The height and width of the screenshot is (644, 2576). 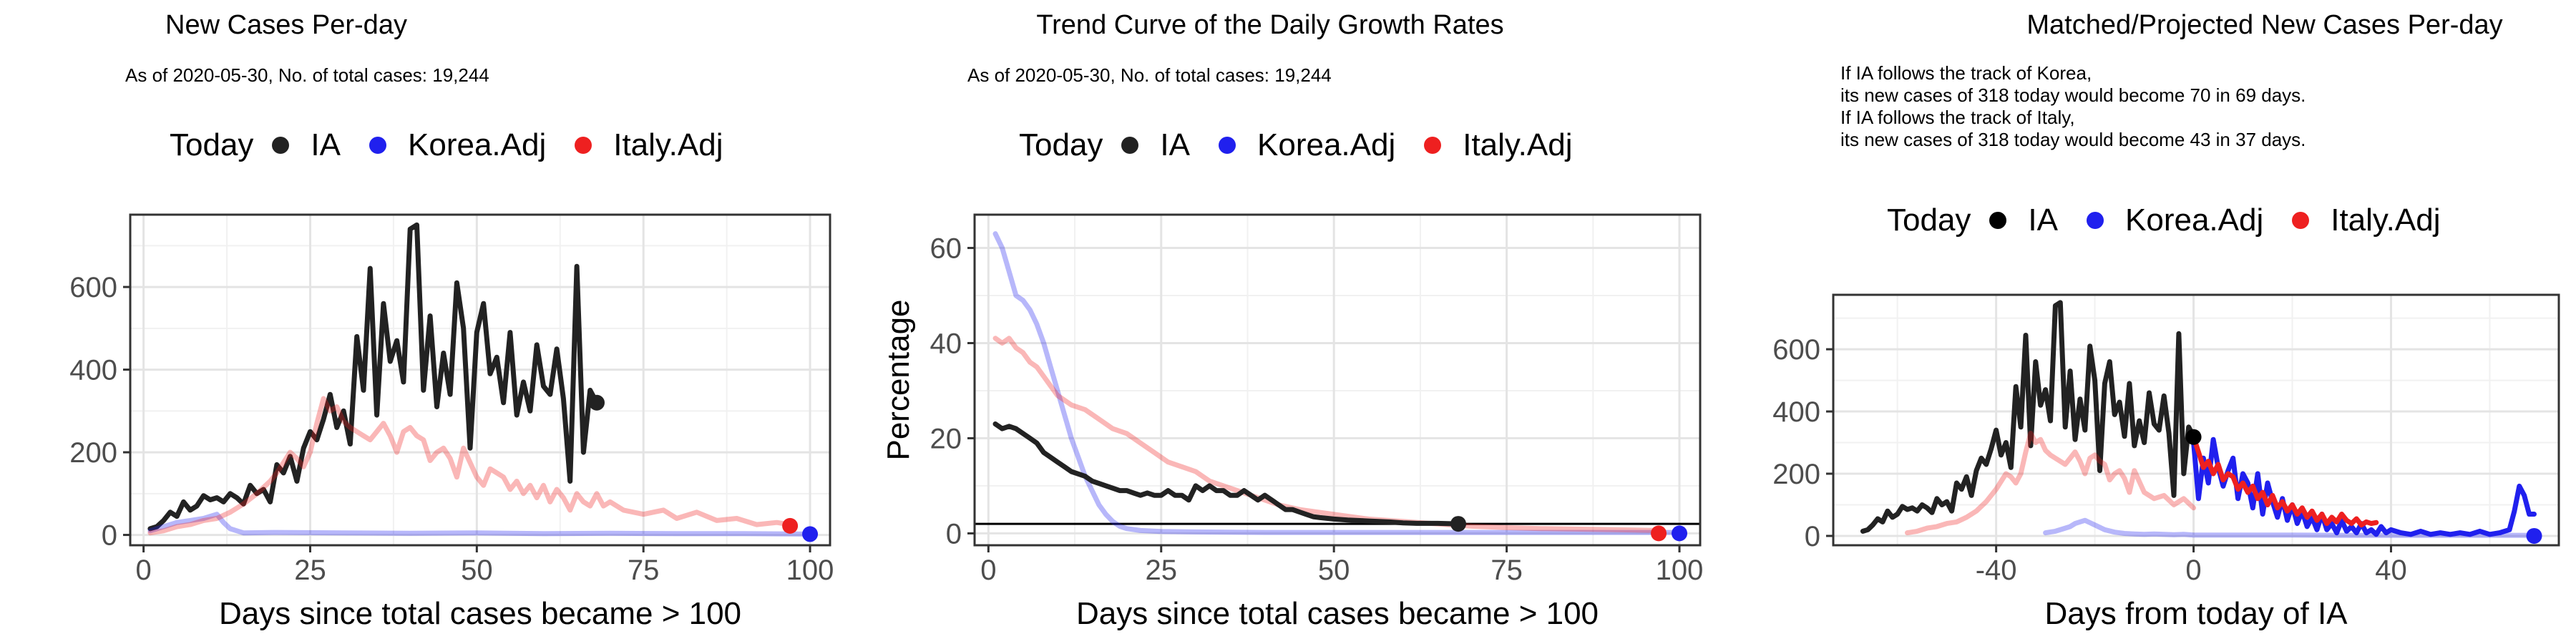 What do you see at coordinates (1270, 25) in the screenshot?
I see `chart-title: Trend Curve of the Daily Growth Rates` at bounding box center [1270, 25].